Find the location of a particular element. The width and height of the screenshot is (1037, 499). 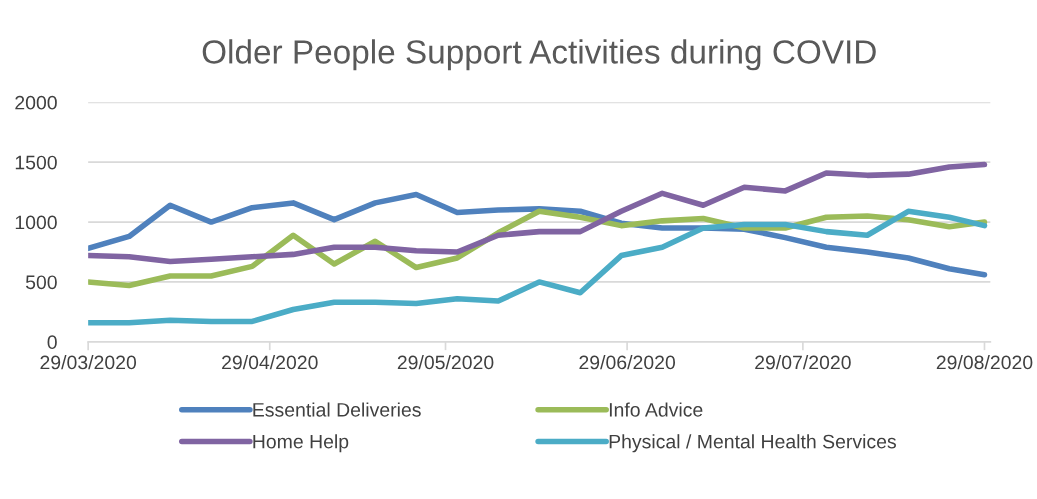

y-tick-label: 1500 is located at coordinates (36, 162).